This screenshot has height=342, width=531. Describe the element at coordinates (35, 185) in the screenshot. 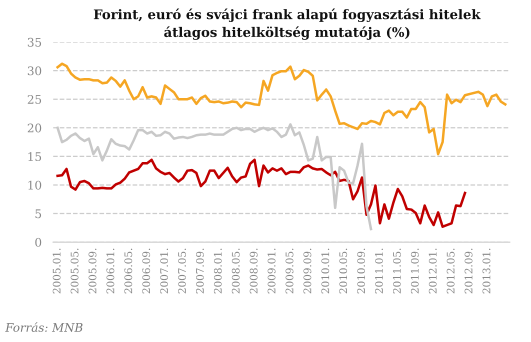

I see `y-tick-label: 10` at that location.